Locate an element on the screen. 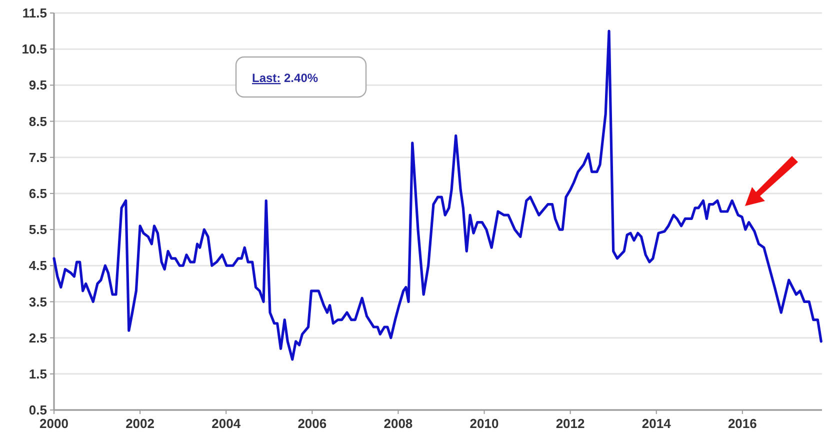 This screenshot has height=436, width=825. x-tick-label: 2008 is located at coordinates (398, 423).